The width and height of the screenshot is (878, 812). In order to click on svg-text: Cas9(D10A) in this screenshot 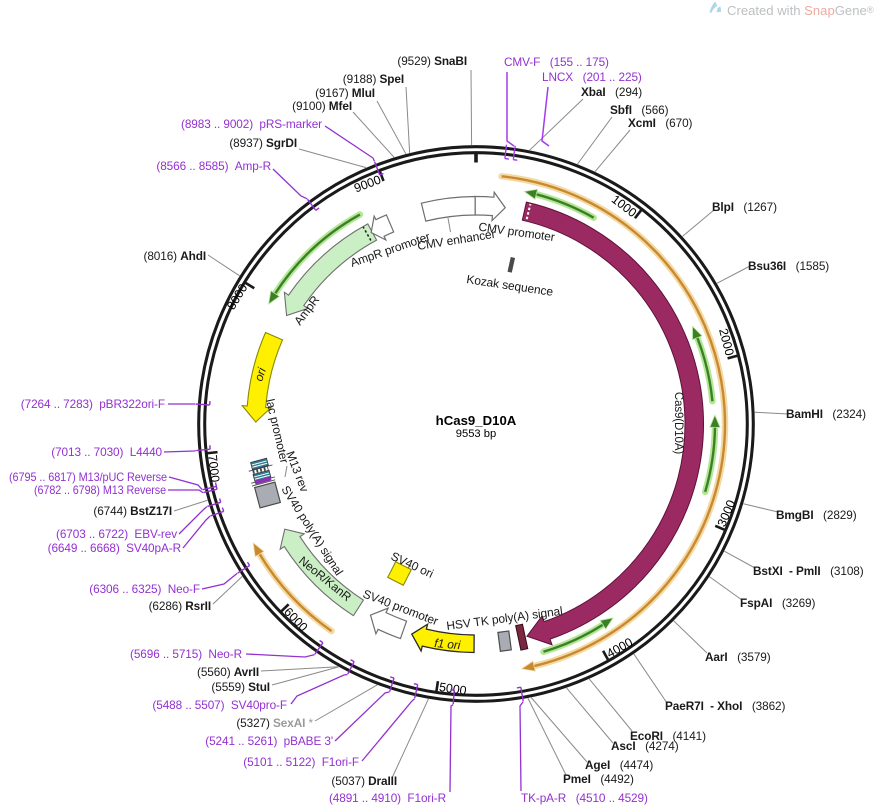, I will do `click(678, 423)`.